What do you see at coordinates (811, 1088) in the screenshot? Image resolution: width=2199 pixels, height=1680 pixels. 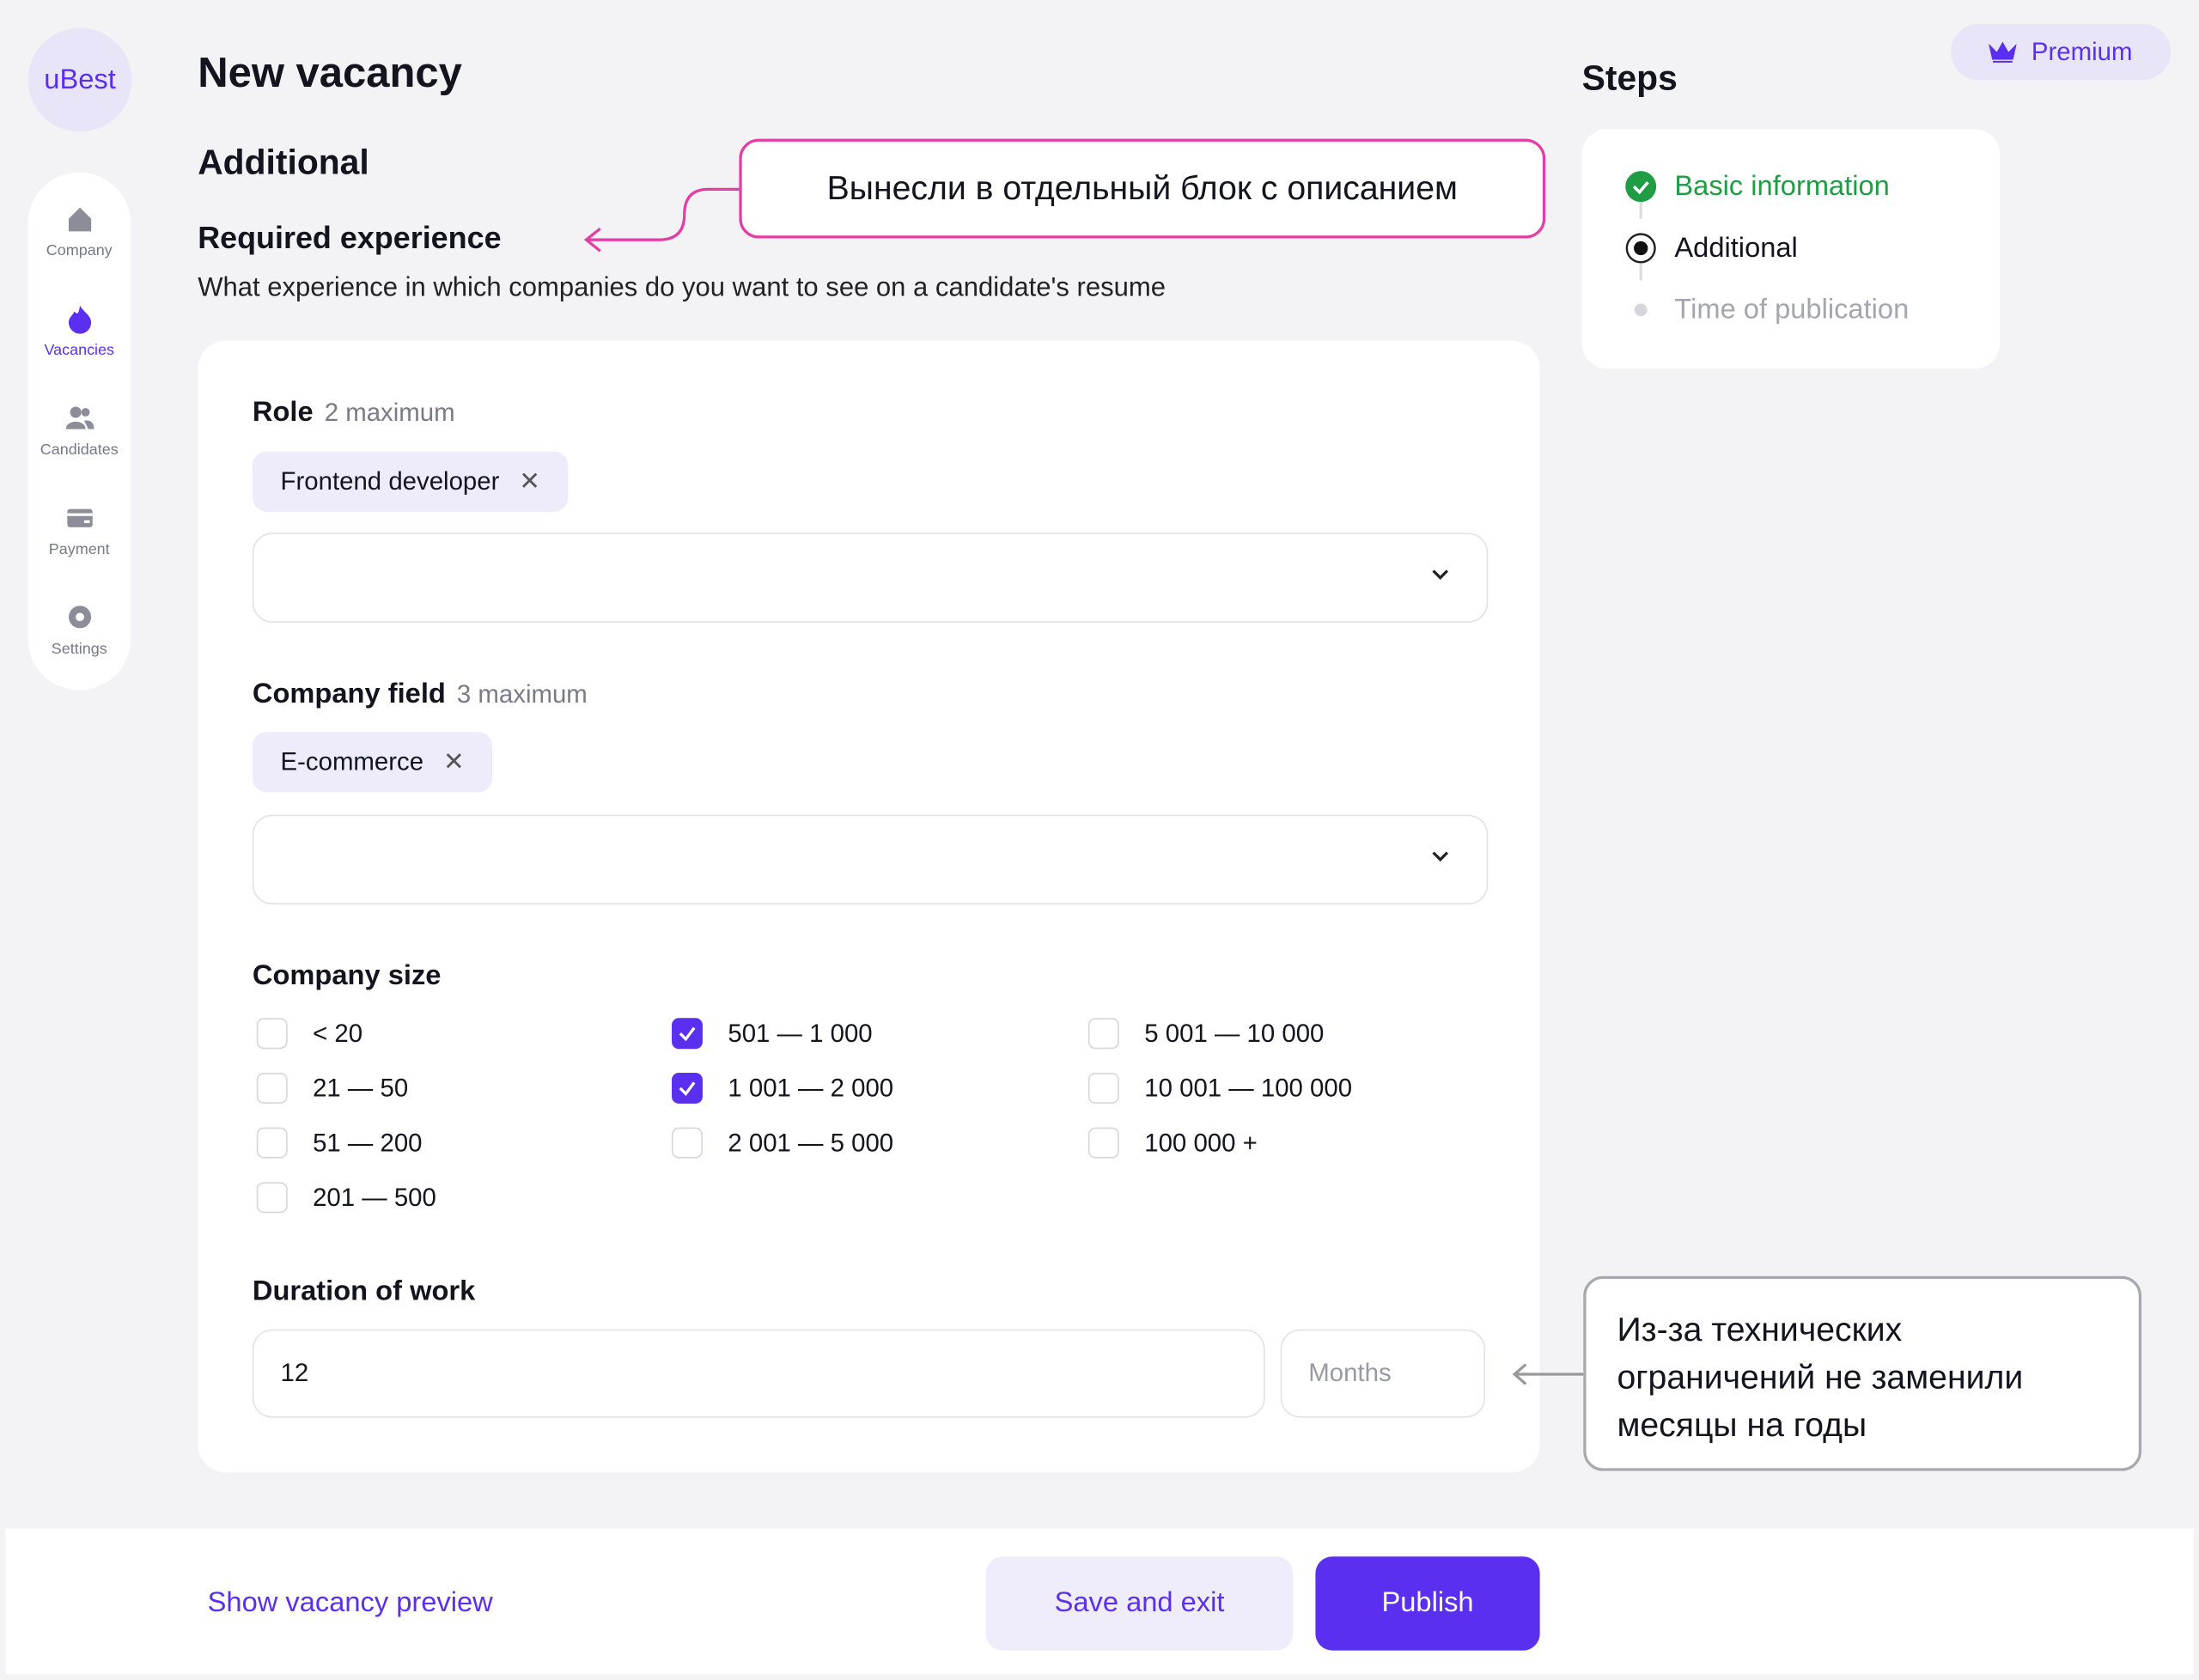 I see `checkbox-label: 1 001 — 2 000` at bounding box center [811, 1088].